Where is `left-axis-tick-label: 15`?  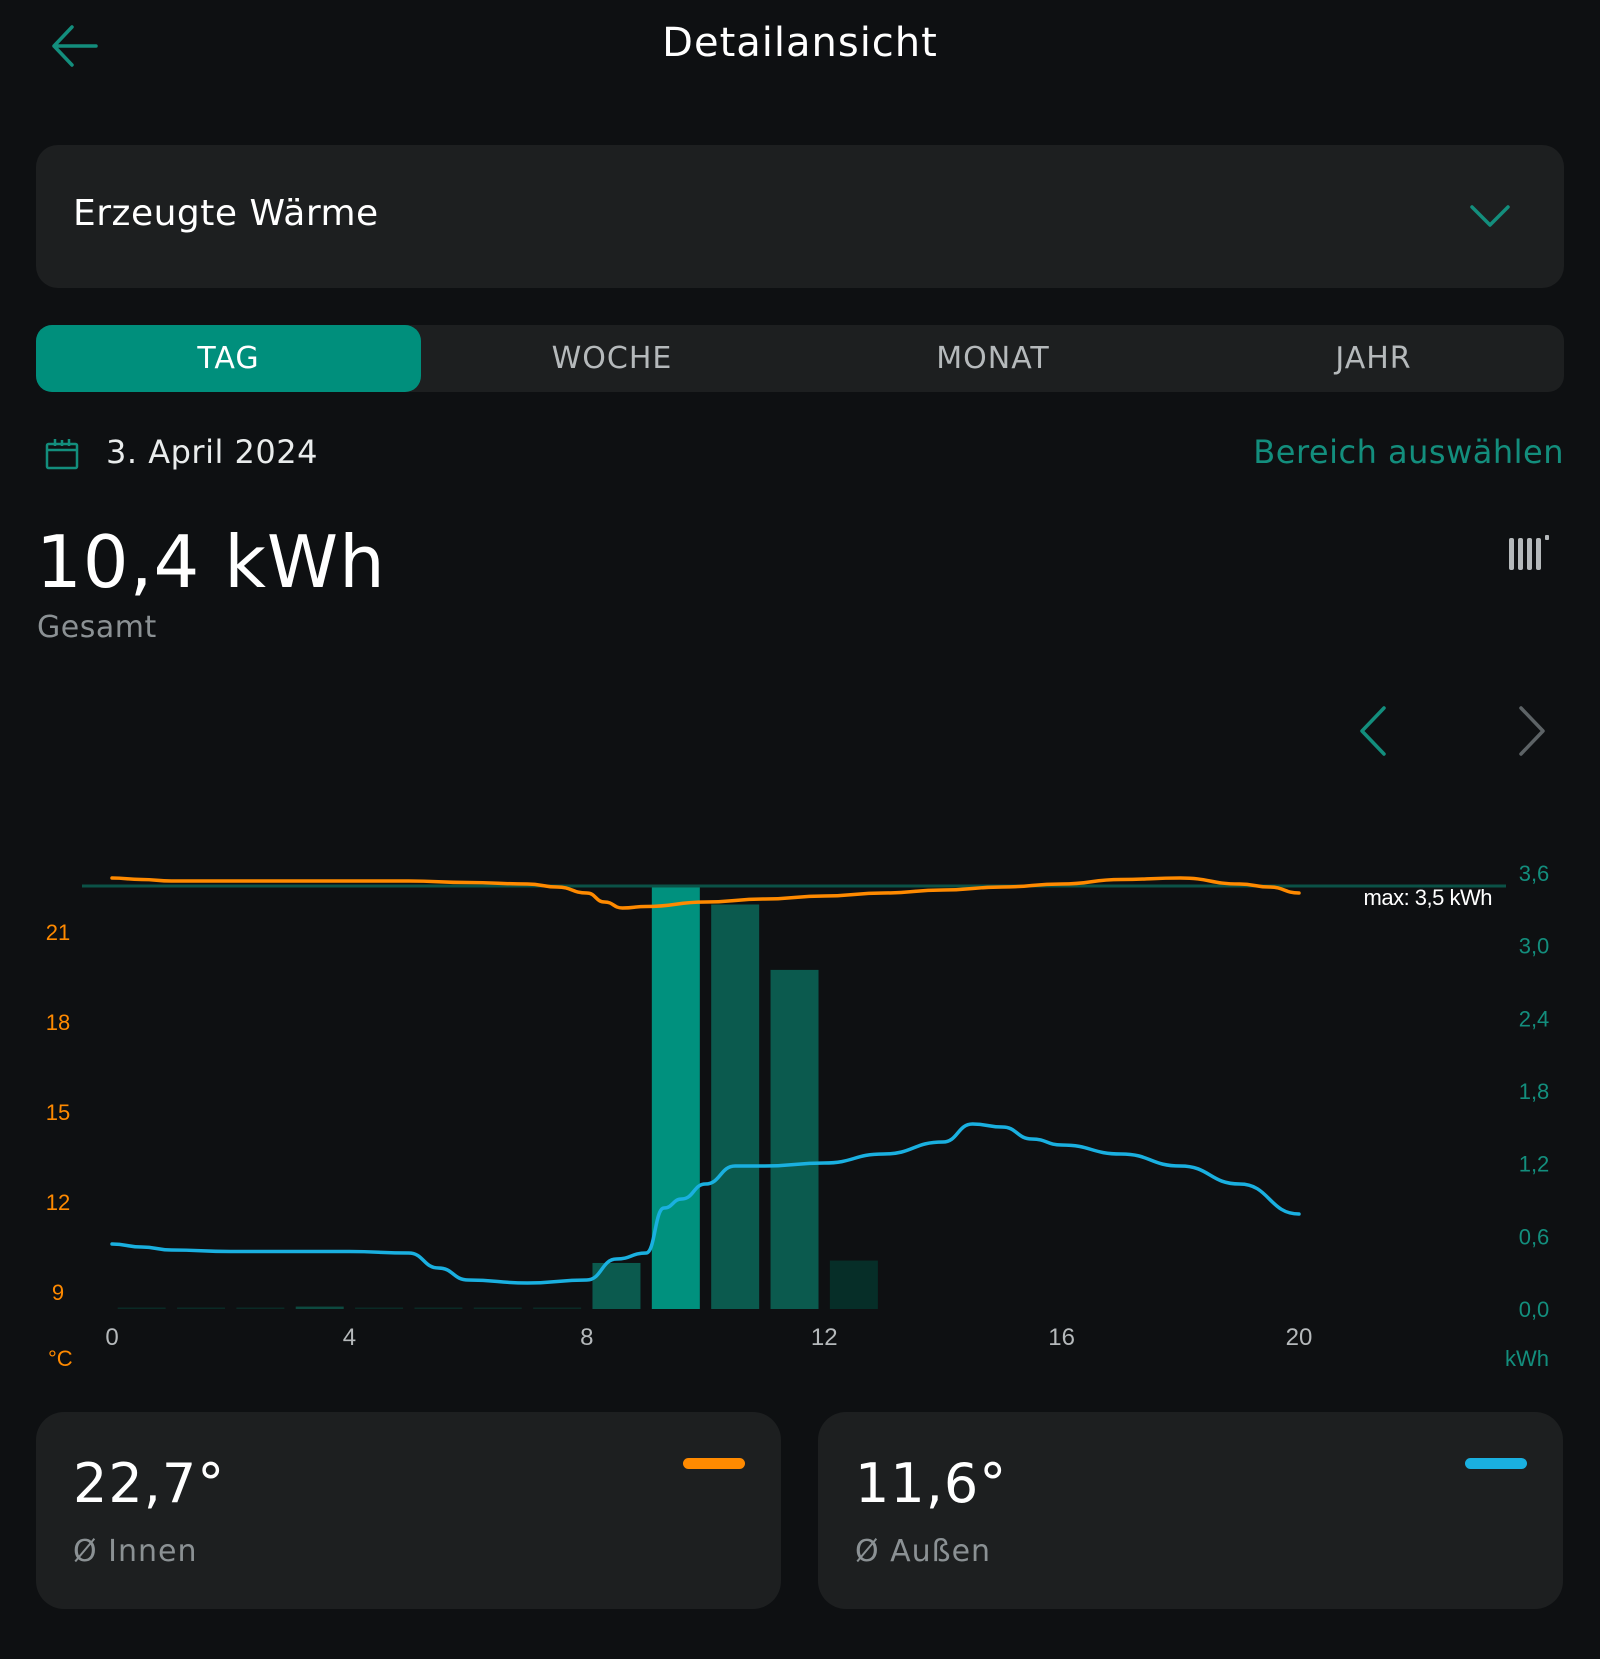
left-axis-tick-label: 15 is located at coordinates (58, 1112).